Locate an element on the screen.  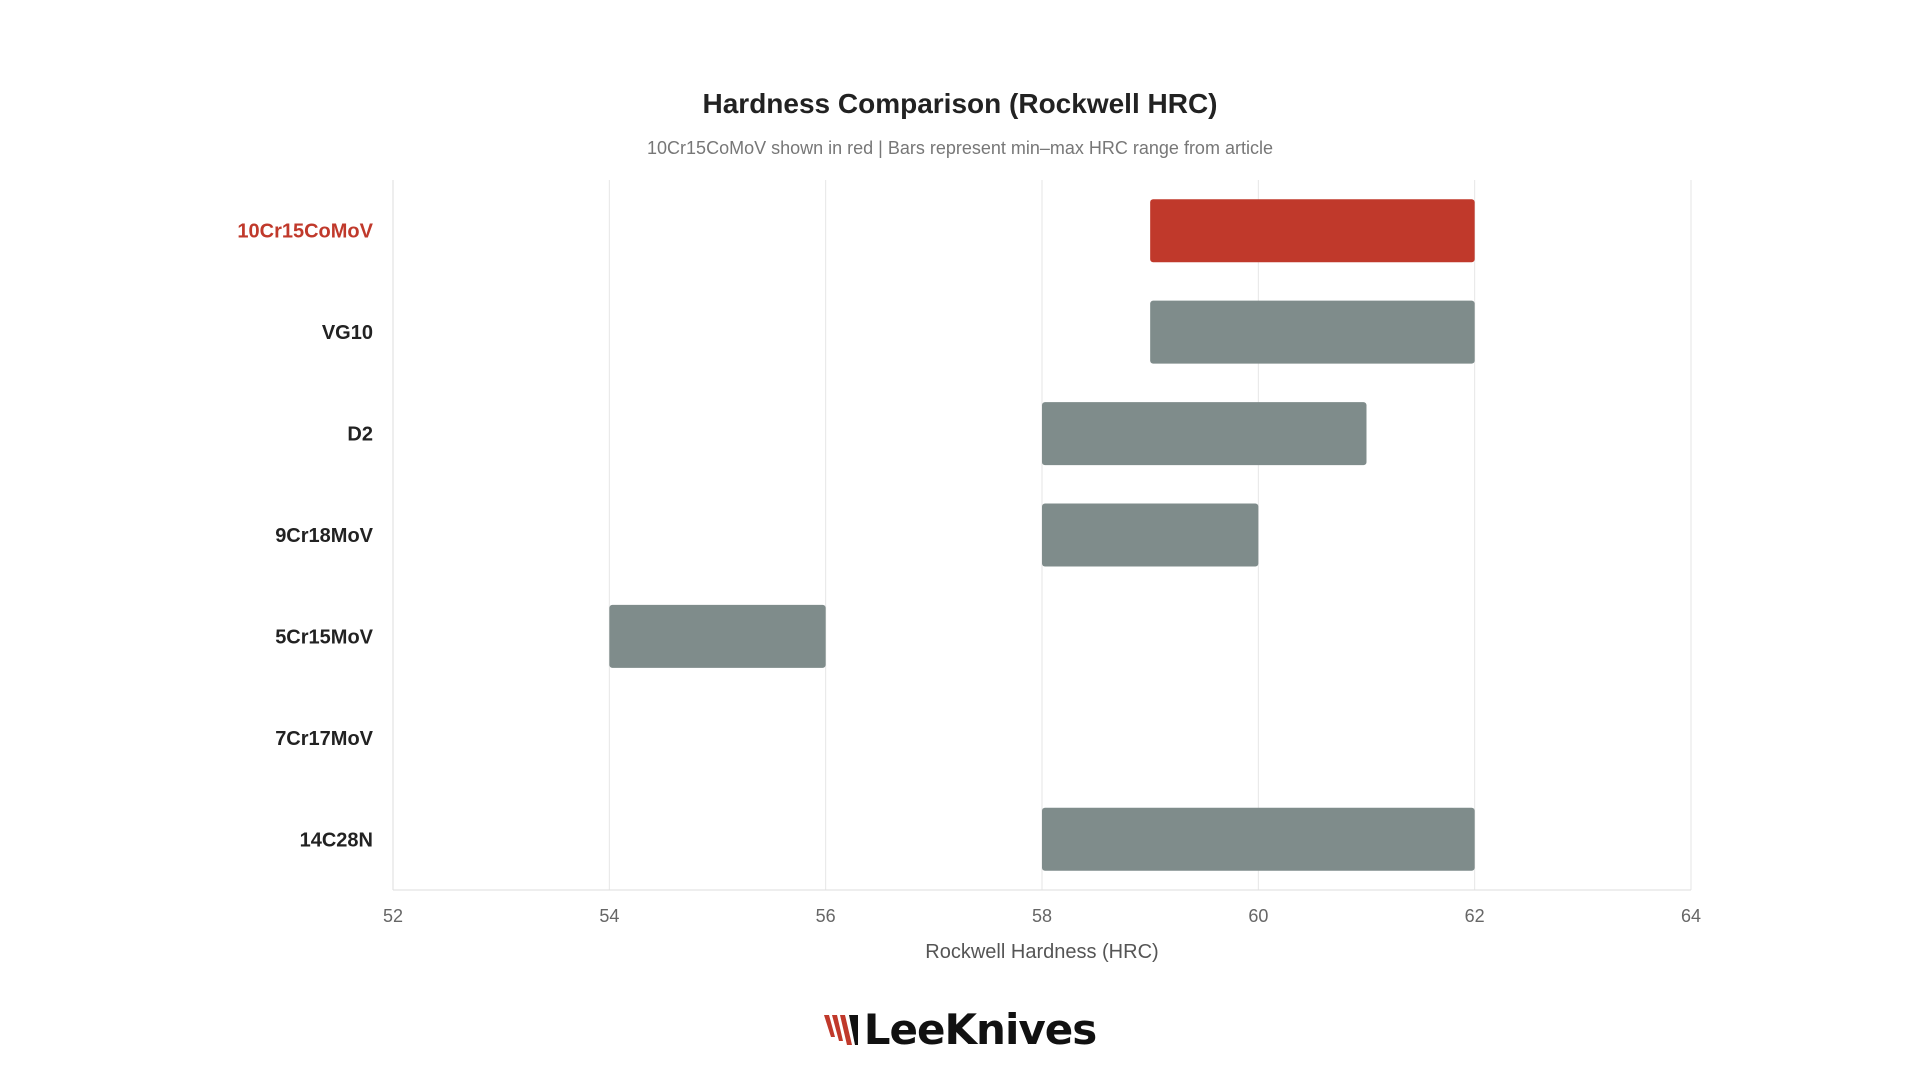
claw-mark-icon is located at coordinates (840, 1029).